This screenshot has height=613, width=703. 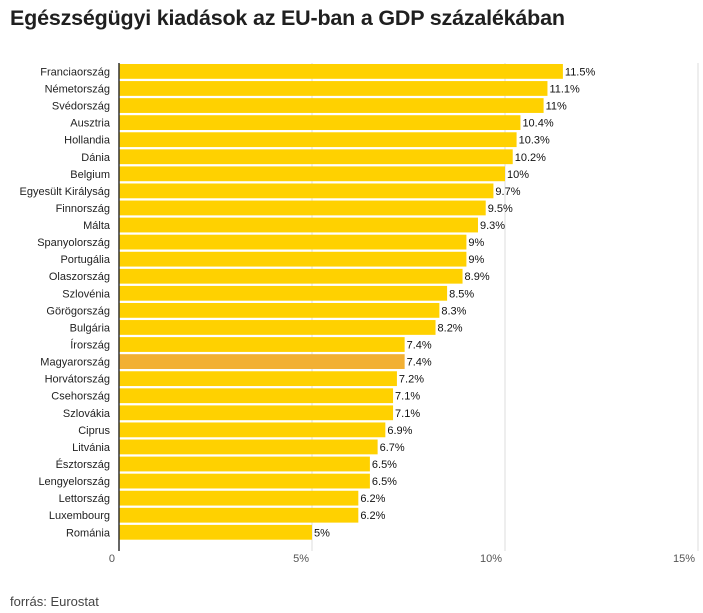 I want to click on category-label: Franciaország, so click(x=75, y=72).